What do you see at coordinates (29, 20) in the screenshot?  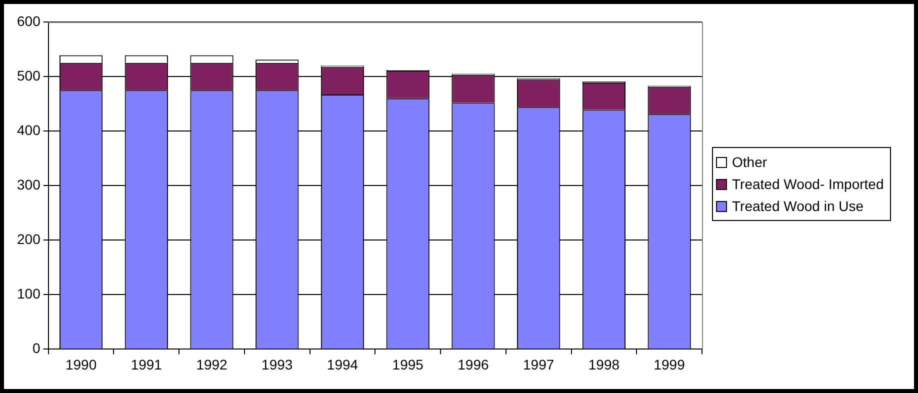 I see `y-tick-label: 600` at bounding box center [29, 20].